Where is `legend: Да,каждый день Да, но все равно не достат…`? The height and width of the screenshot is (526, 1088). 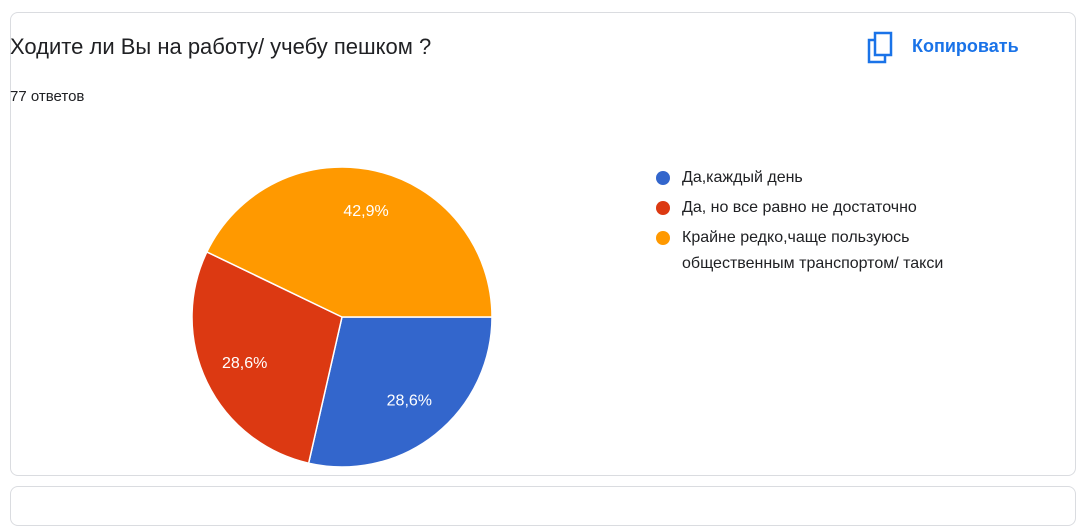
legend: Да,каждый день Да, но все равно не достат… is located at coordinates (816, 223).